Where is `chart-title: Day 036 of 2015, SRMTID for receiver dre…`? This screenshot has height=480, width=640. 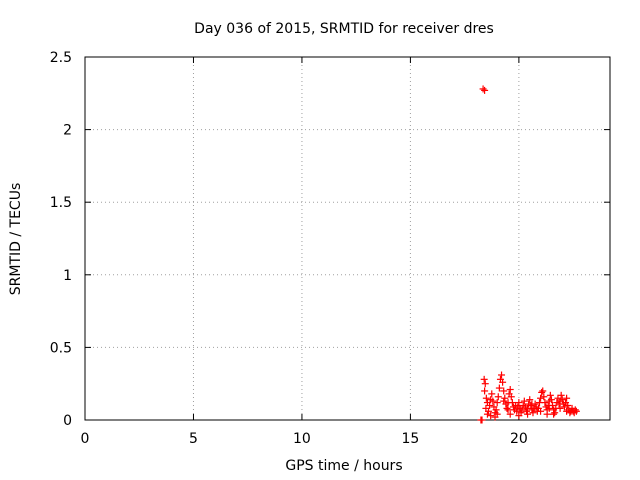 chart-title: Day 036 of 2015, SRMTID for receiver dre… is located at coordinates (344, 29).